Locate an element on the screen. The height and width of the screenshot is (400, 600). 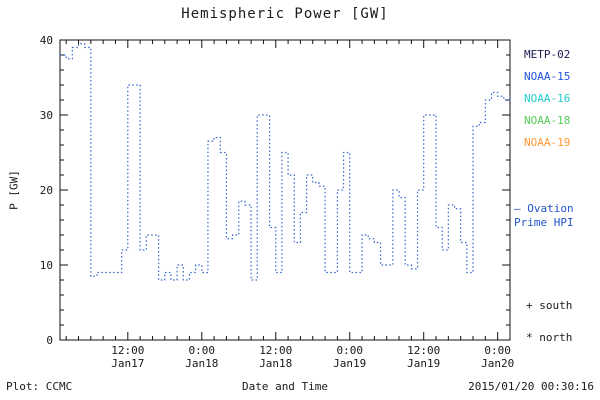
ovation-label-line2: Prime HPI is located at coordinates (544, 222).